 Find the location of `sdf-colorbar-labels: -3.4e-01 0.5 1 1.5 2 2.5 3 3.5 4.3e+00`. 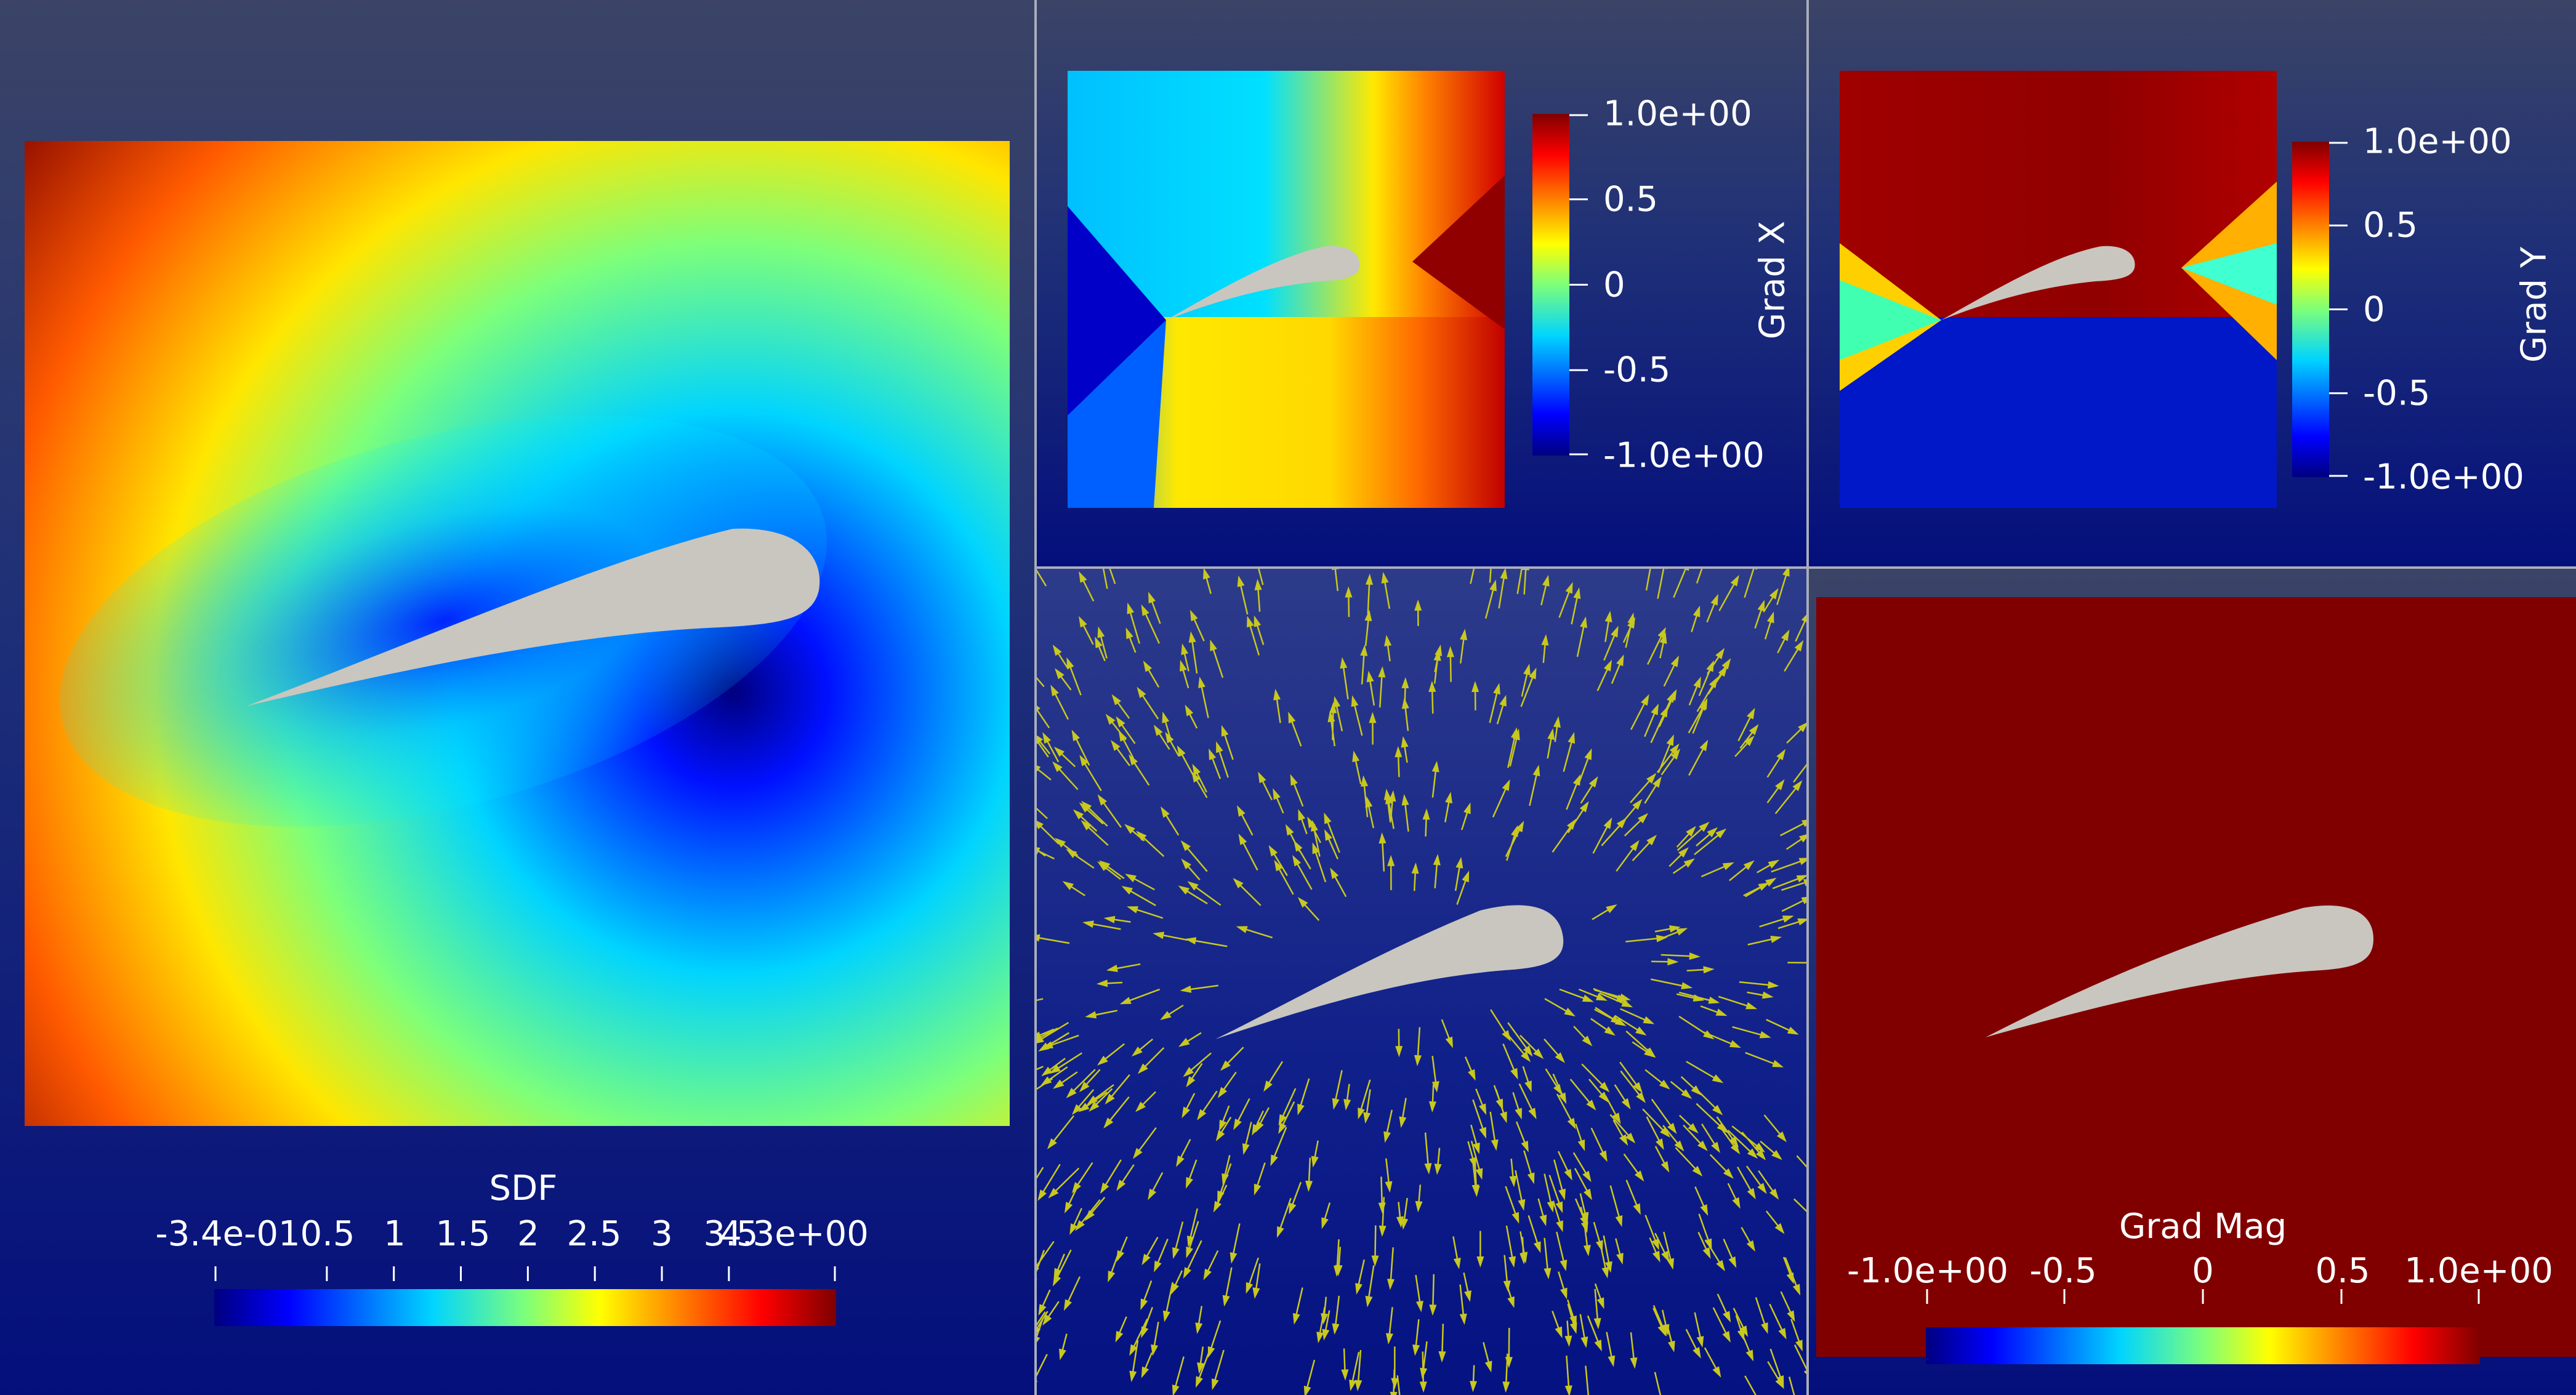

sdf-colorbar-labels: -3.4e-01 0.5 1 1.5 2 2.5 3 3.5 4.3e+00 is located at coordinates (517, 1235).